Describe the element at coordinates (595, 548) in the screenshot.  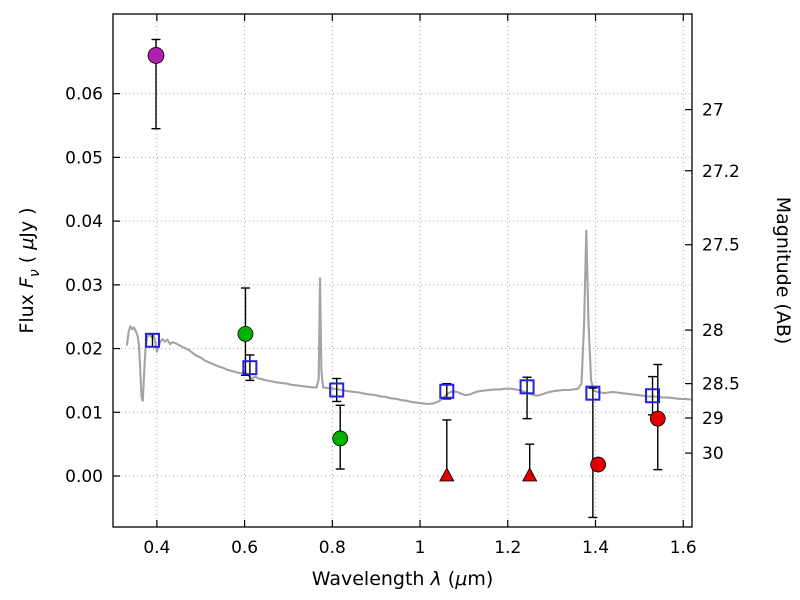
I see `x-tick-label: 1.4` at that location.